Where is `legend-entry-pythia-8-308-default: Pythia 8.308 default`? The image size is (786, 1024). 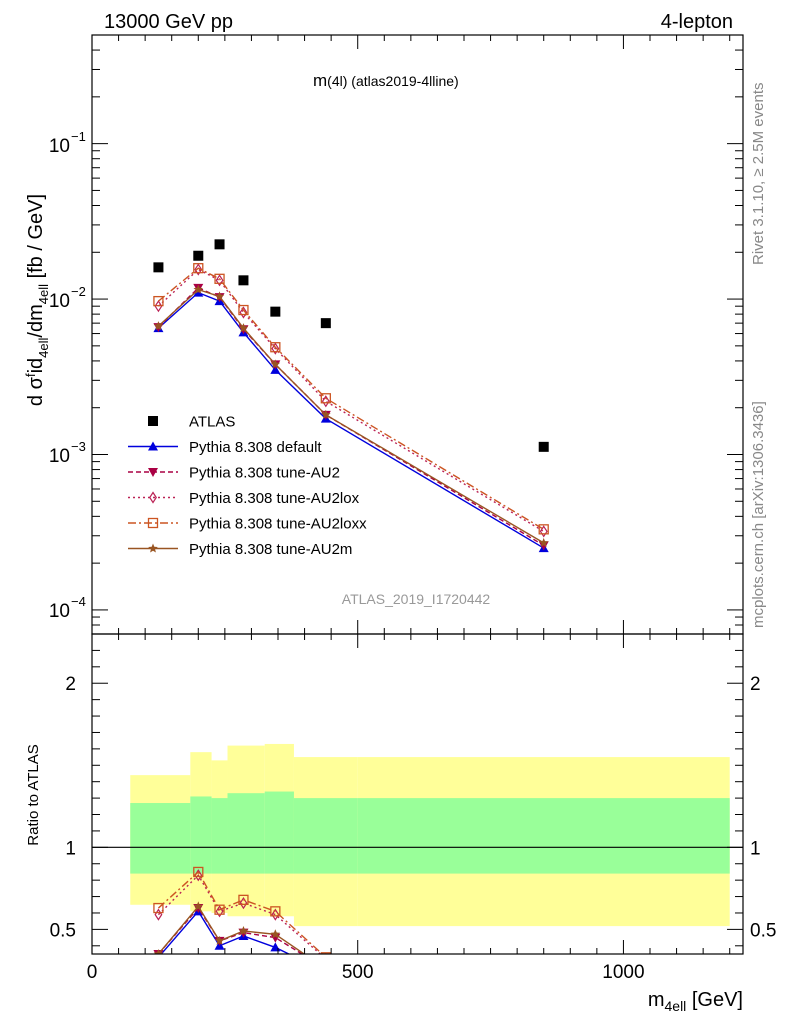
legend-entry-pythia-8-308-default: Pythia 8.308 default is located at coordinates (225, 447).